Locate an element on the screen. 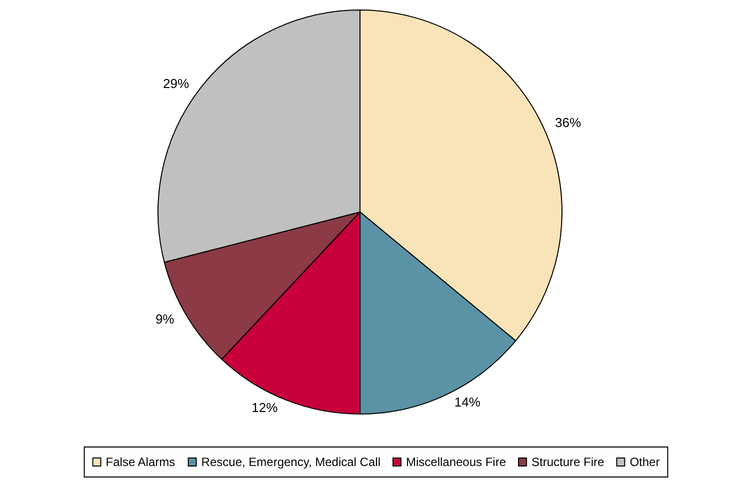 This screenshot has width=752, height=495. data-label: 9% is located at coordinates (165, 318).